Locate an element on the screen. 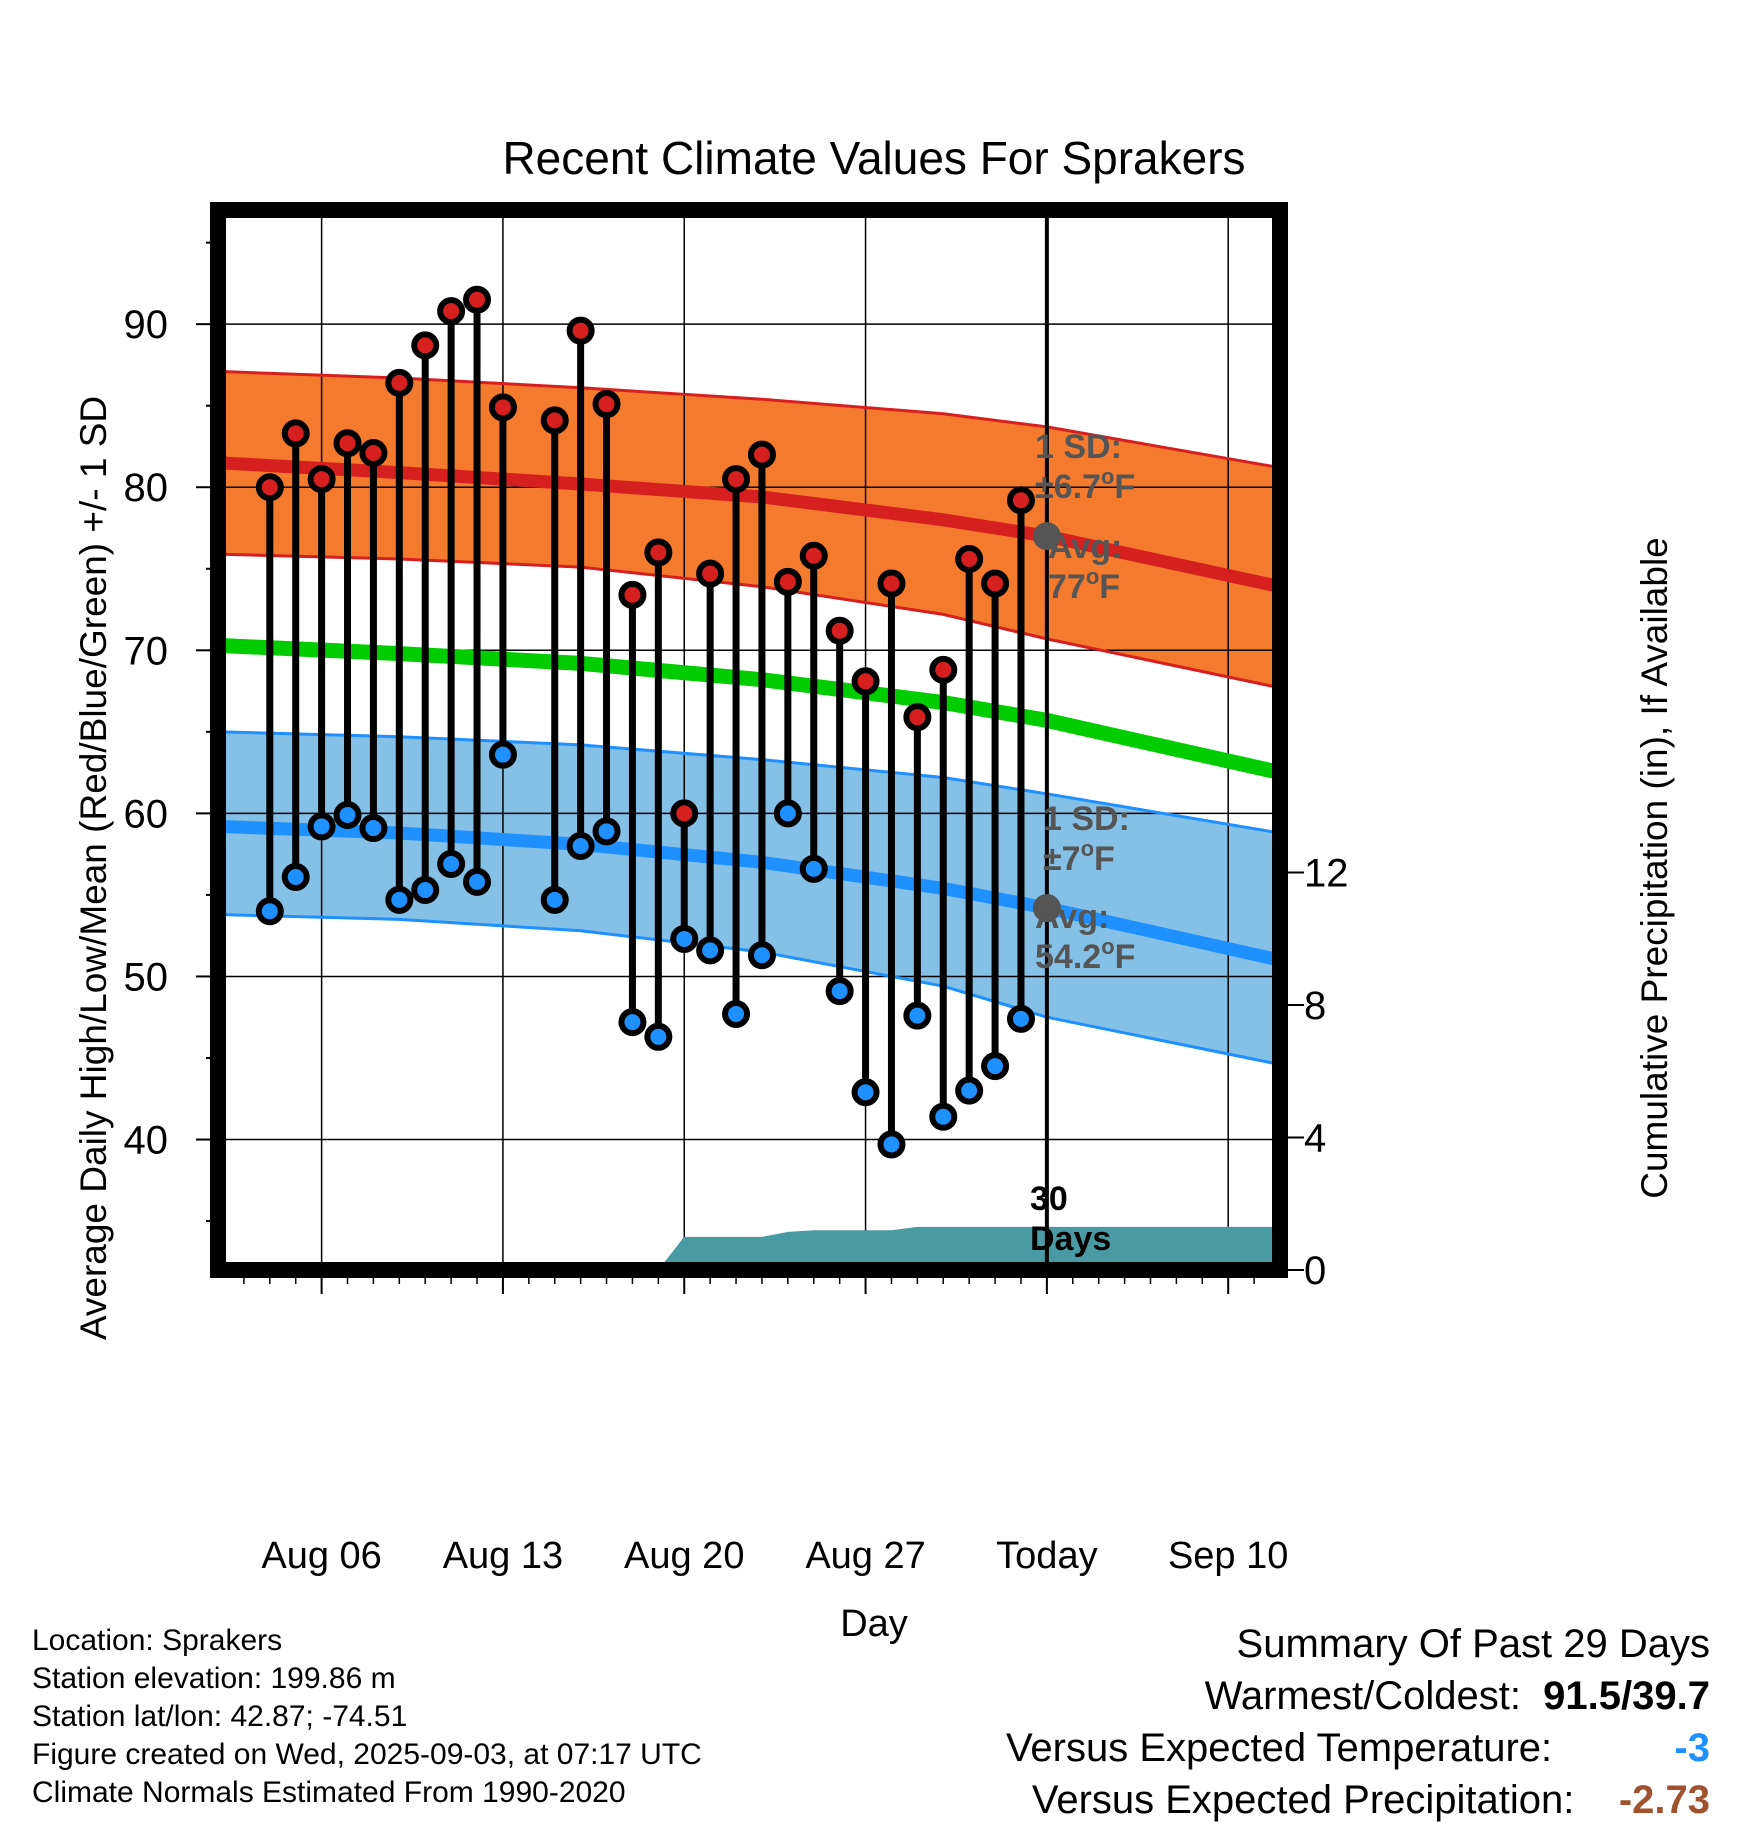 The height and width of the screenshot is (1828, 1748). y-tick-label: 90 is located at coordinates (146, 325).